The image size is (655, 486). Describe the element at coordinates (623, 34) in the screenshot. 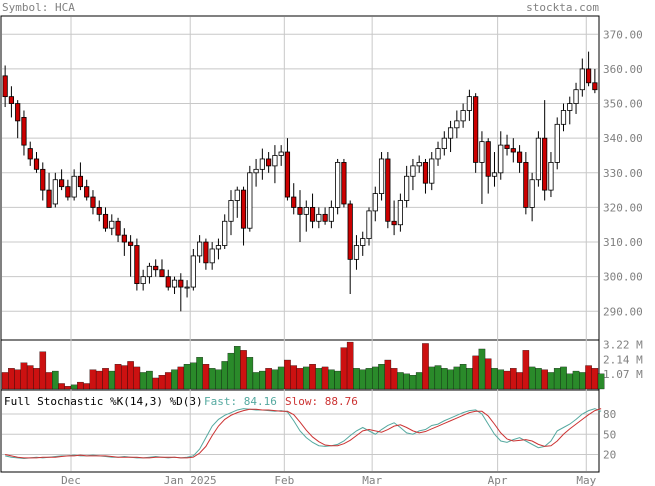

I see `price-tick-label: 370.00` at that location.